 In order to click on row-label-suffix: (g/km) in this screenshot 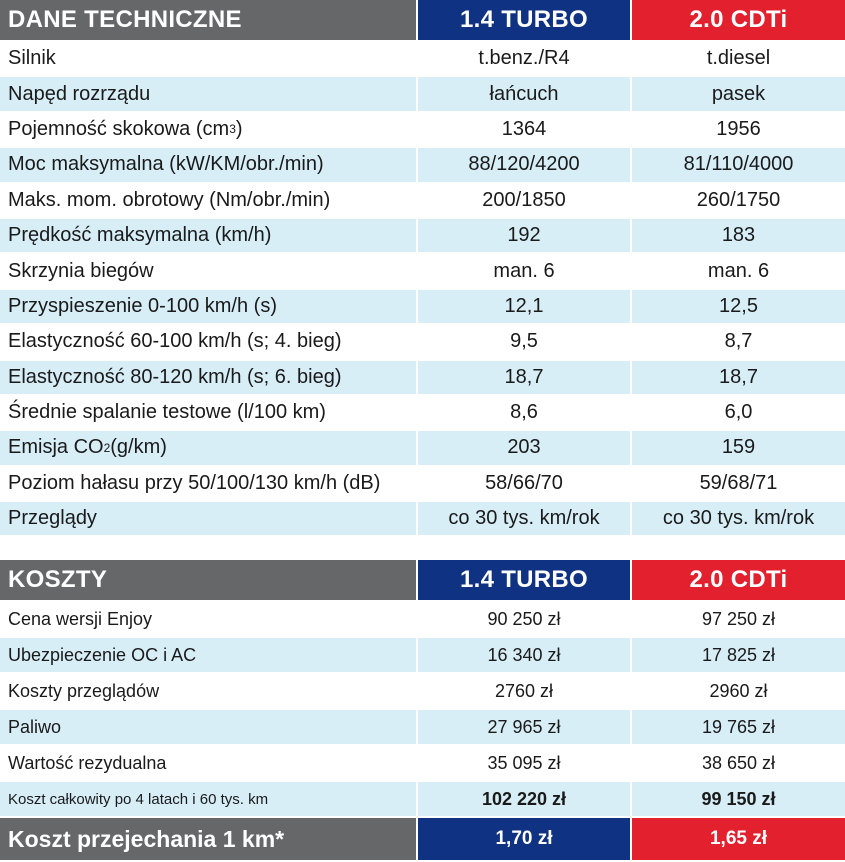, I will do `click(138, 447)`.